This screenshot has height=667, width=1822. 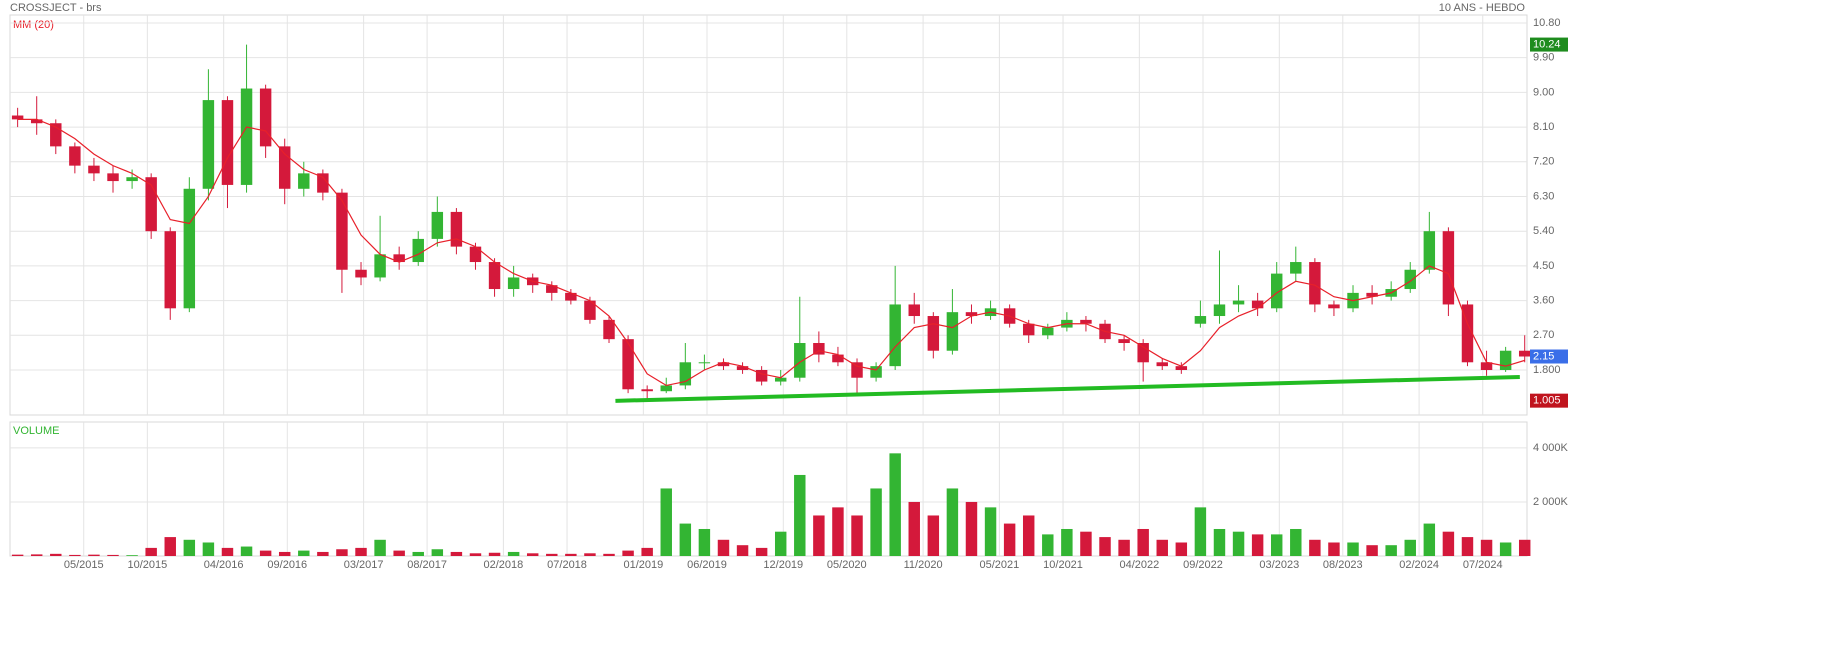 I want to click on x-tick-label: 11/2020, so click(x=923, y=565).